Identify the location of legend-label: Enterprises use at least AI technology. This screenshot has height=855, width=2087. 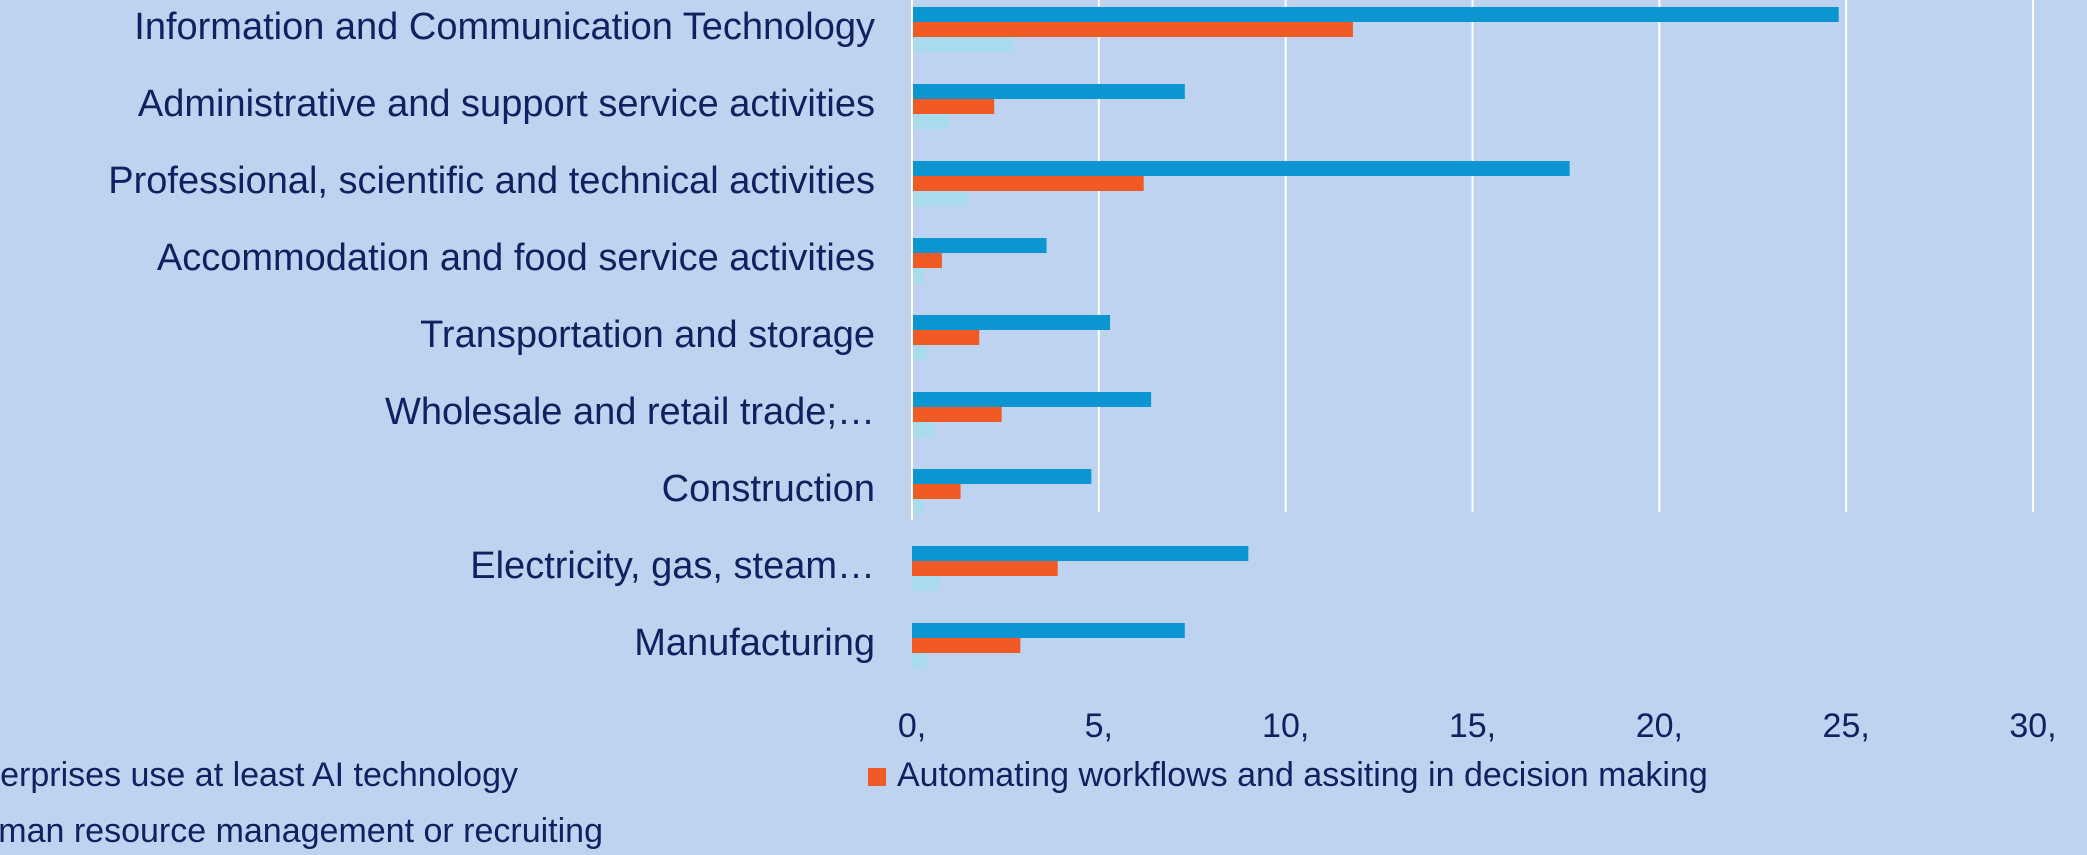
(259, 775).